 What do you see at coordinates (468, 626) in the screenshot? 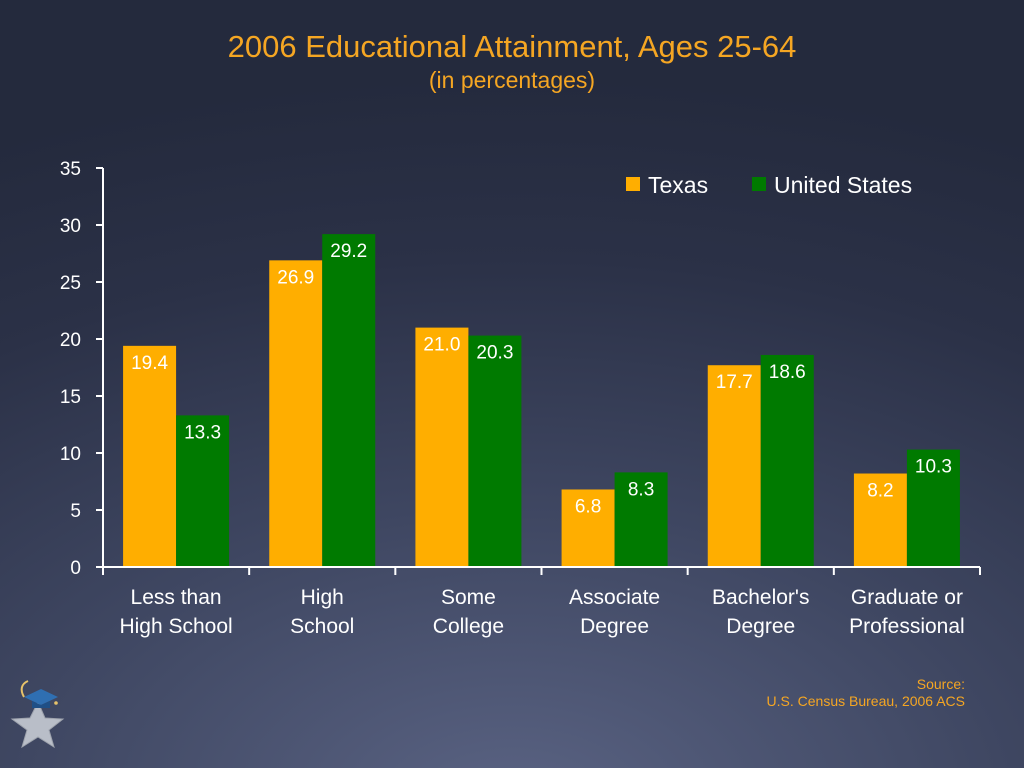
I see `x-tick-label-line: College` at bounding box center [468, 626].